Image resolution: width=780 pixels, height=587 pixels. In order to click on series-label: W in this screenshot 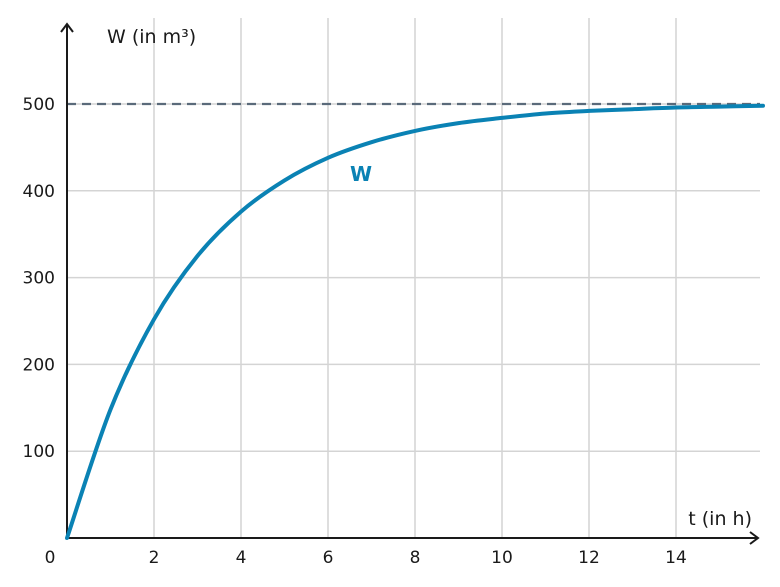, I will do `click(361, 174)`.